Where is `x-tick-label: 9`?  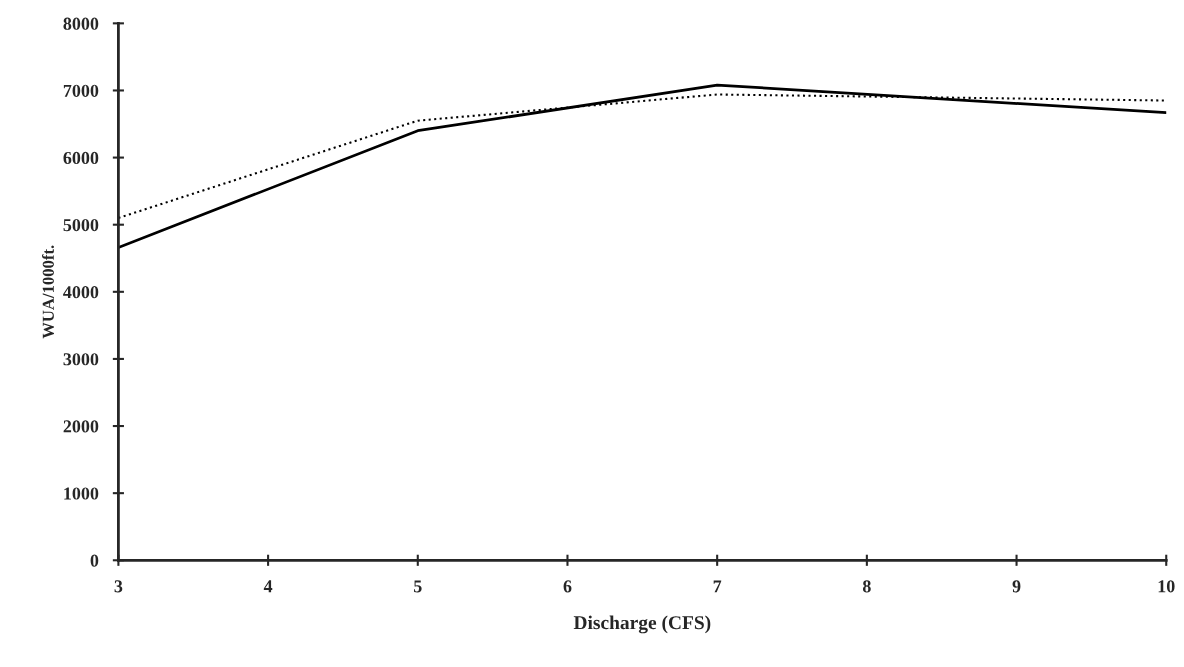 x-tick-label: 9 is located at coordinates (1016, 586).